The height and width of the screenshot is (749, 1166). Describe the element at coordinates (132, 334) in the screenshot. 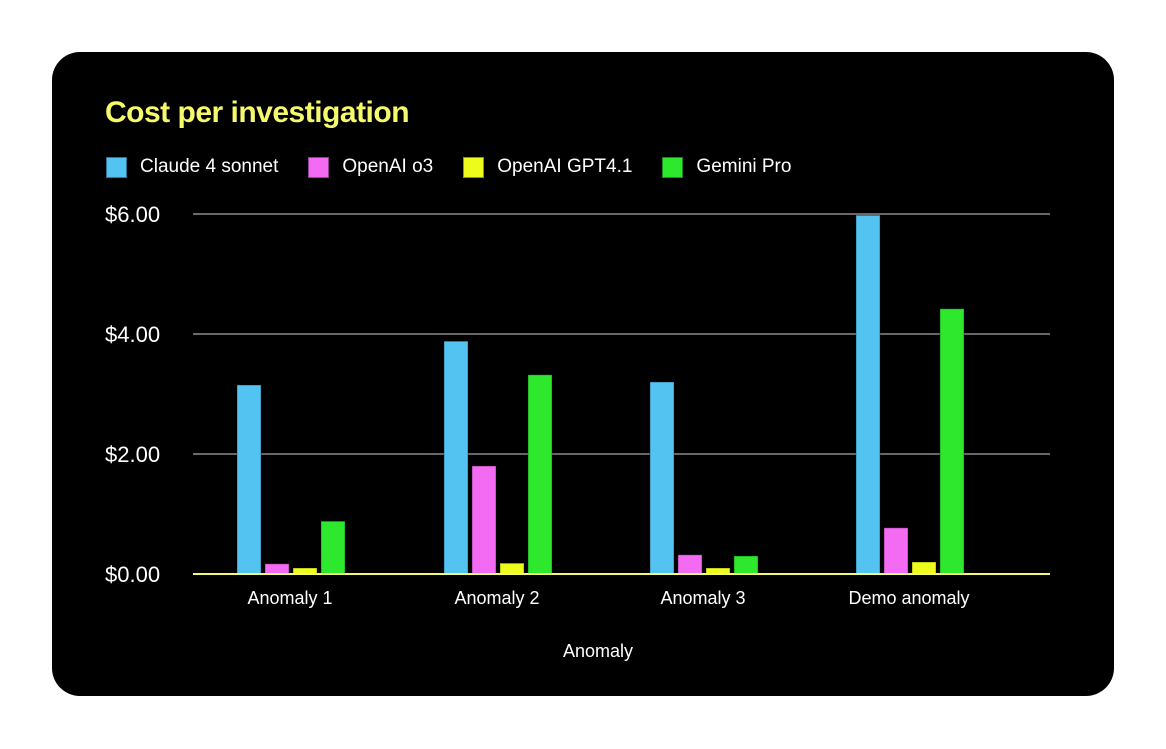

I see `y-tick-label: $4.00` at that location.